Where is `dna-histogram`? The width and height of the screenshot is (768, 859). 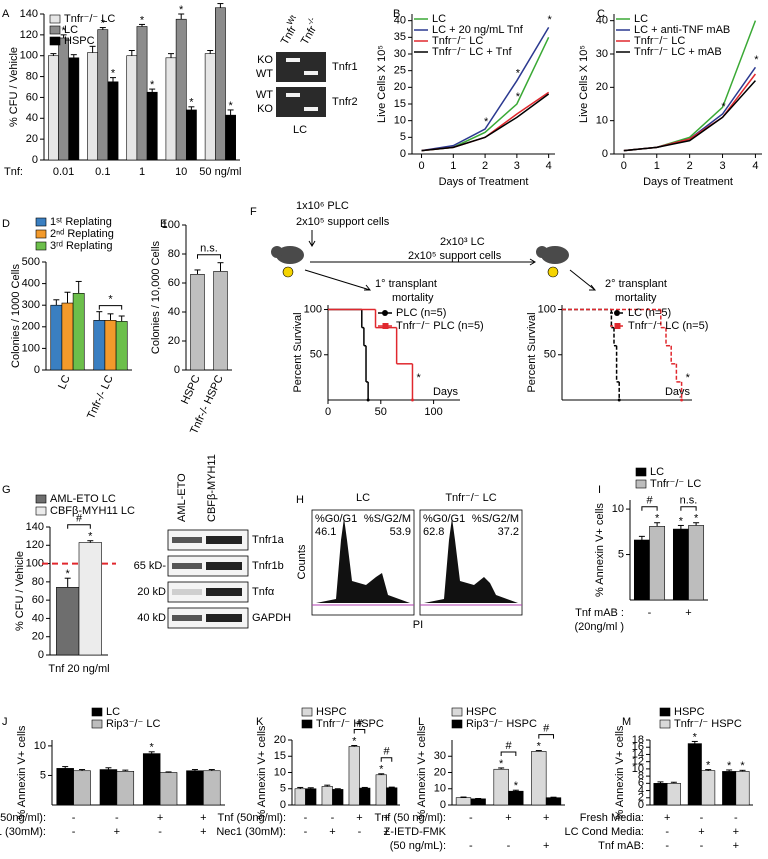
dna-histogram is located at coordinates (363, 560).